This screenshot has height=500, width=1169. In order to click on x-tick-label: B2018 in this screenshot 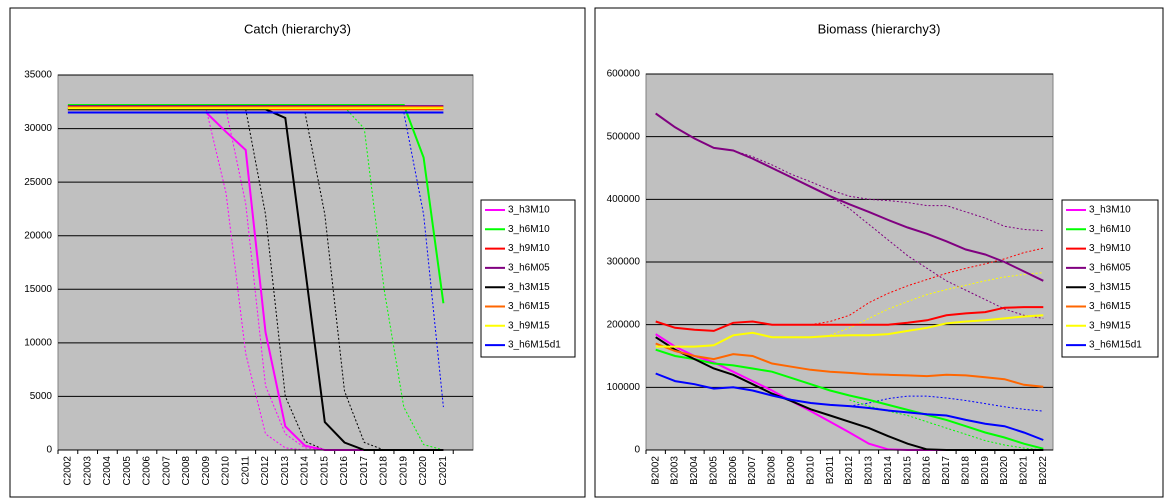, I will do `click(965, 470)`.